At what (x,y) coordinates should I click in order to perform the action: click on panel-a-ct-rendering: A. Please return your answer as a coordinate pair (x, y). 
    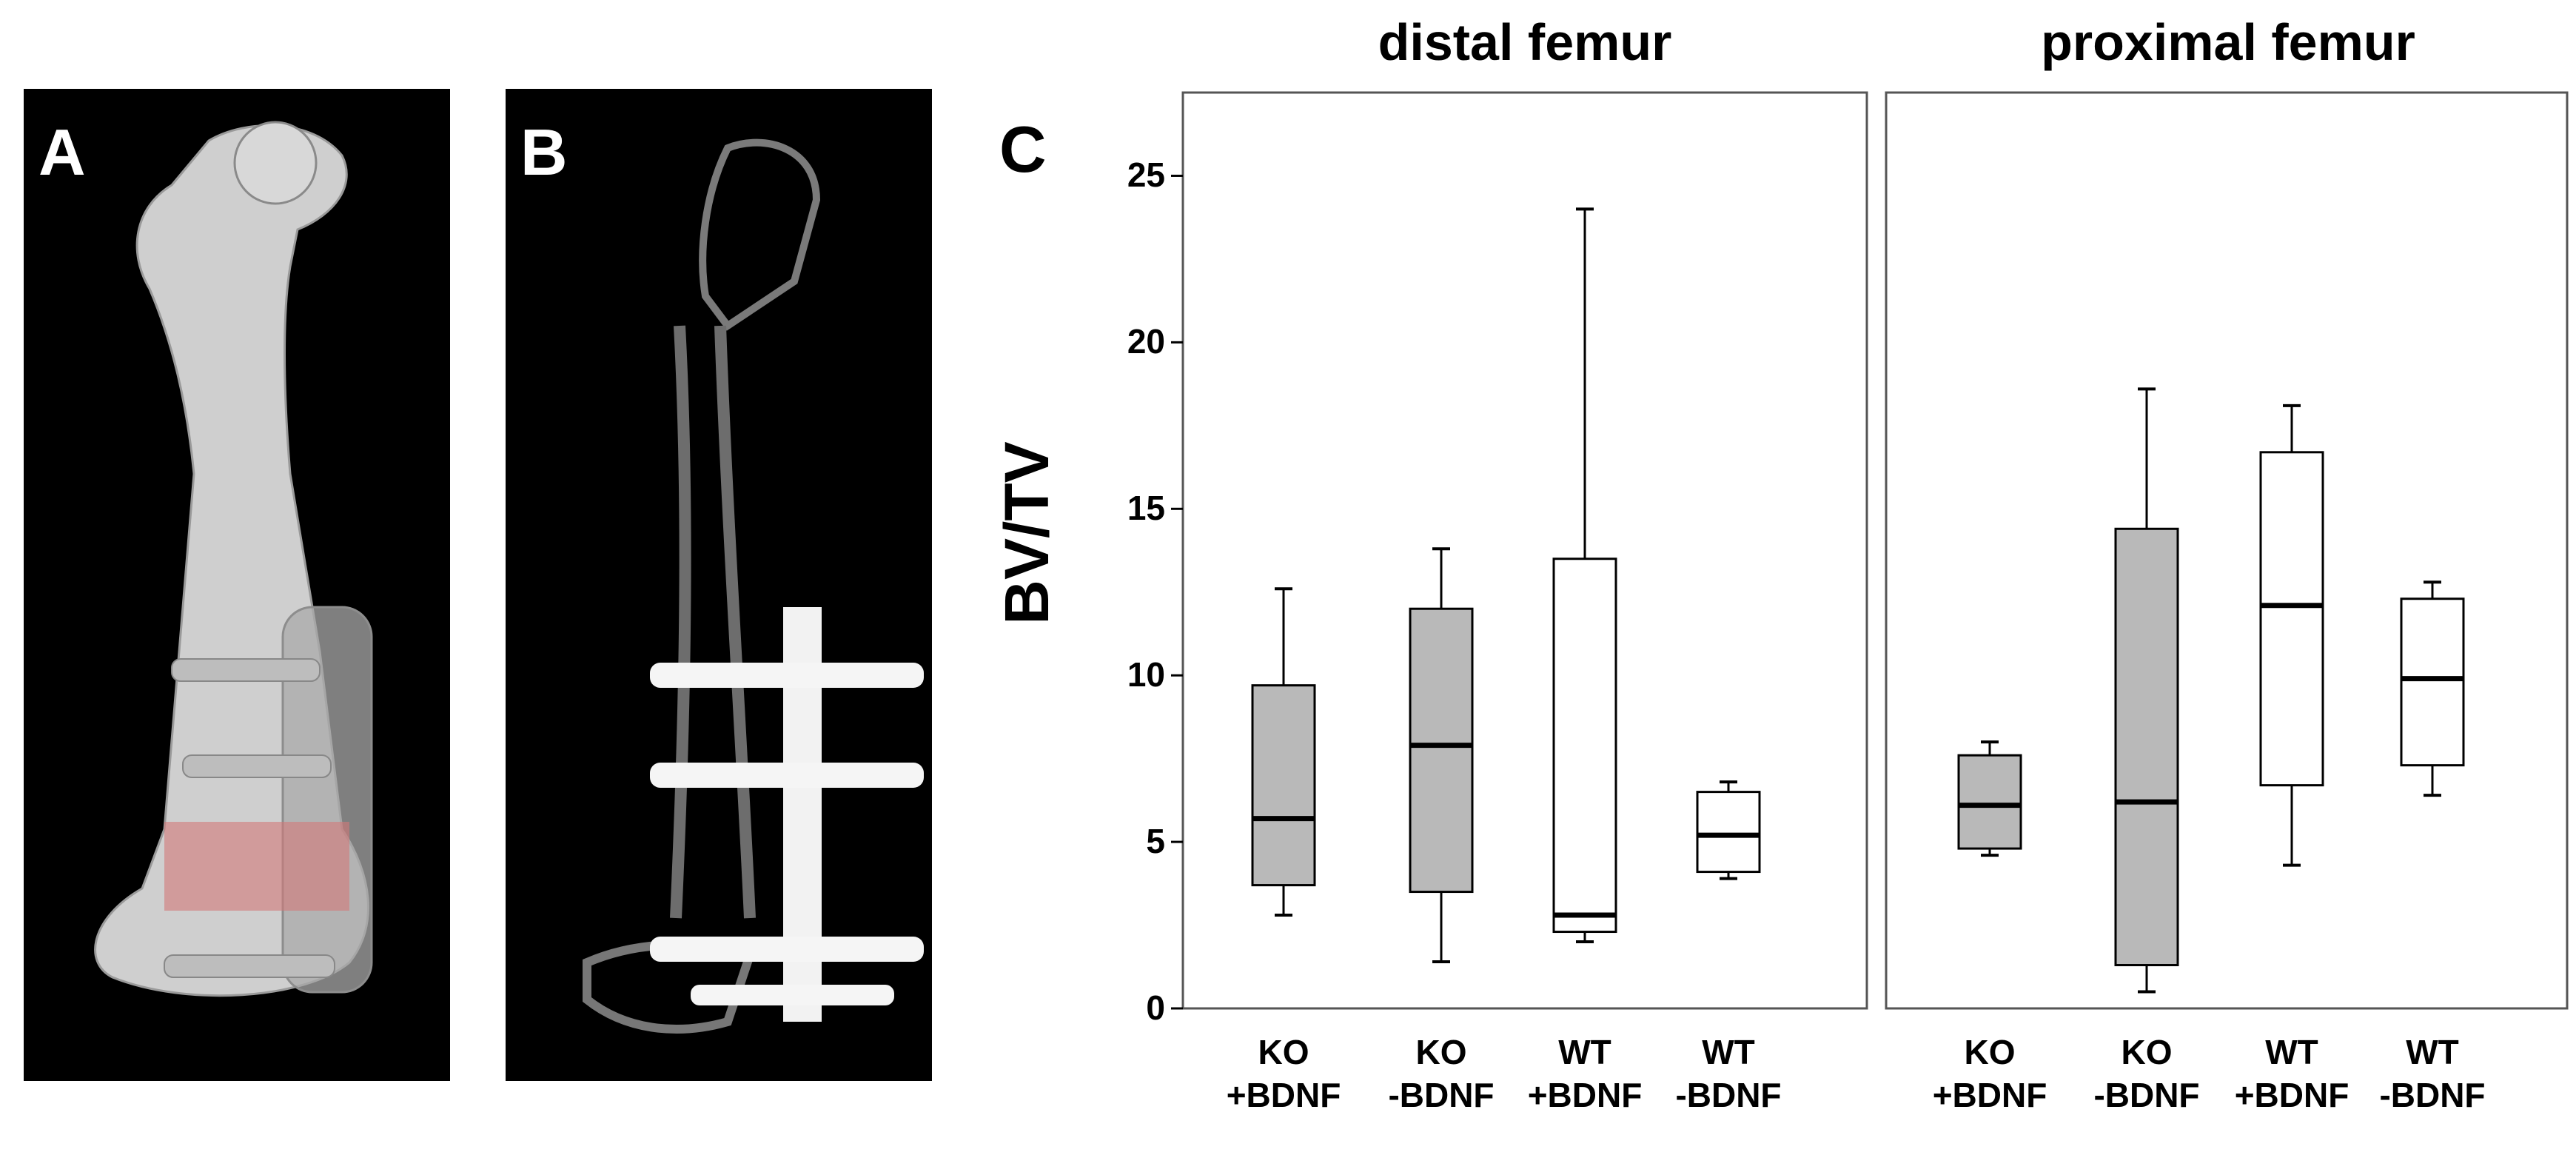
    Looking at the image, I should click on (237, 585).